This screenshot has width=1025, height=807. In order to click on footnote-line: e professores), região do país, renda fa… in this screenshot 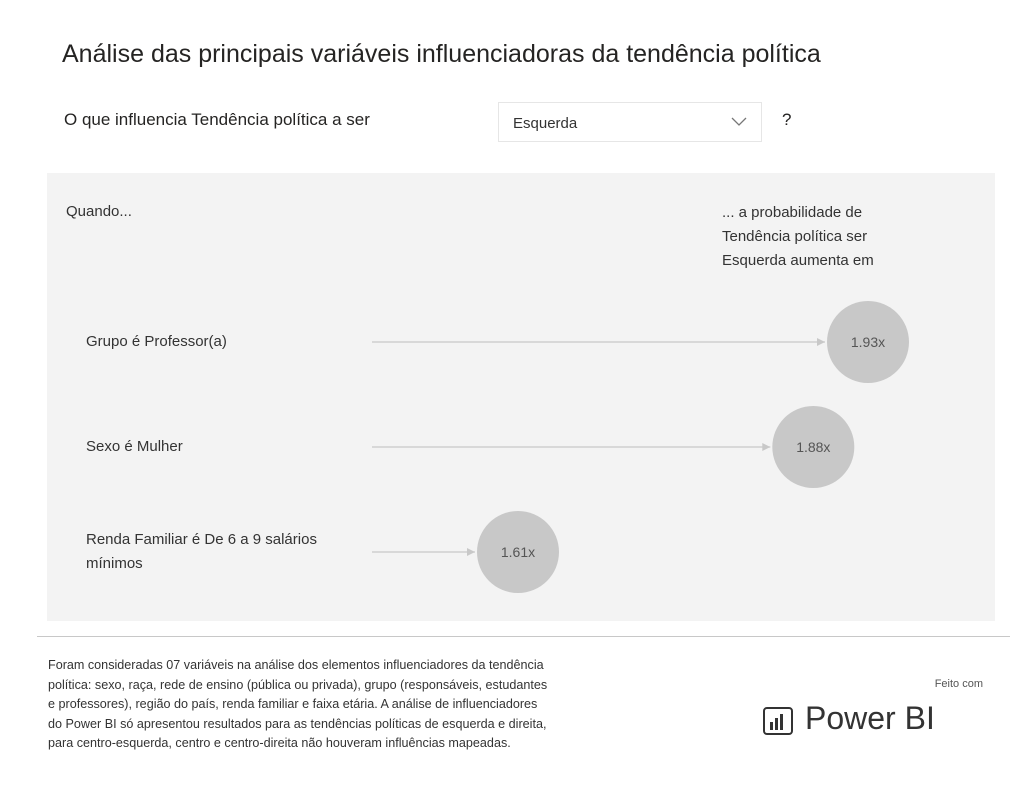, I will do `click(293, 704)`.